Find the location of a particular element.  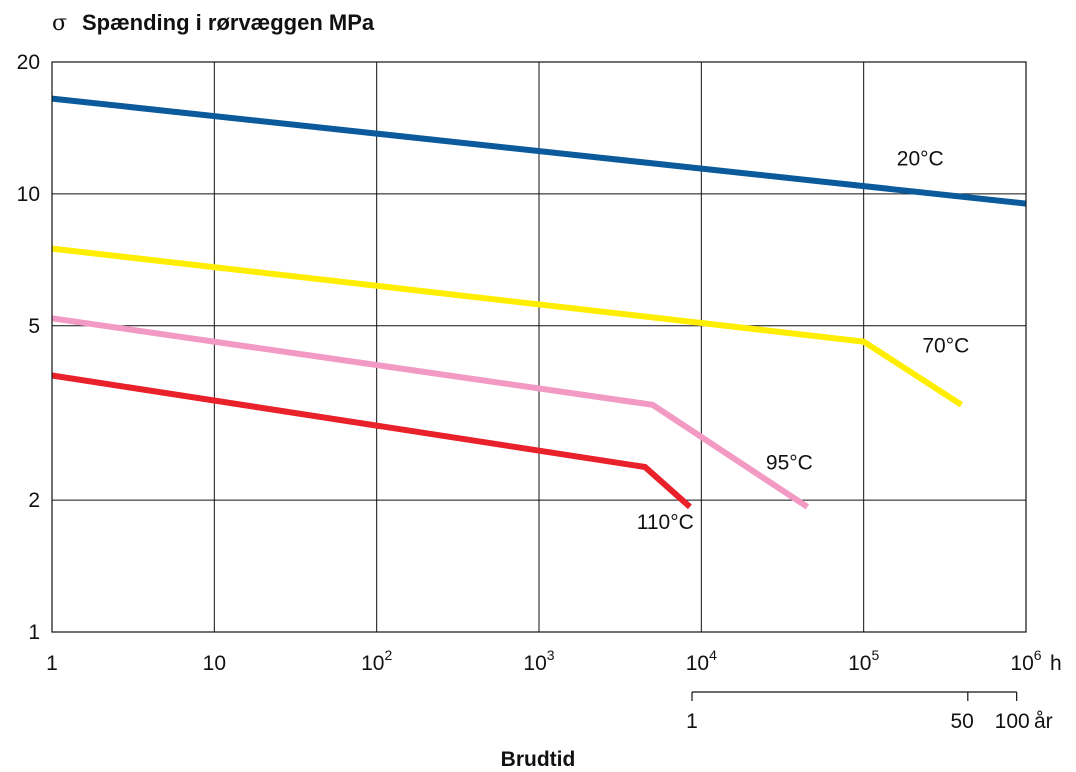

x-tick-label: 10² is located at coordinates (376, 661).